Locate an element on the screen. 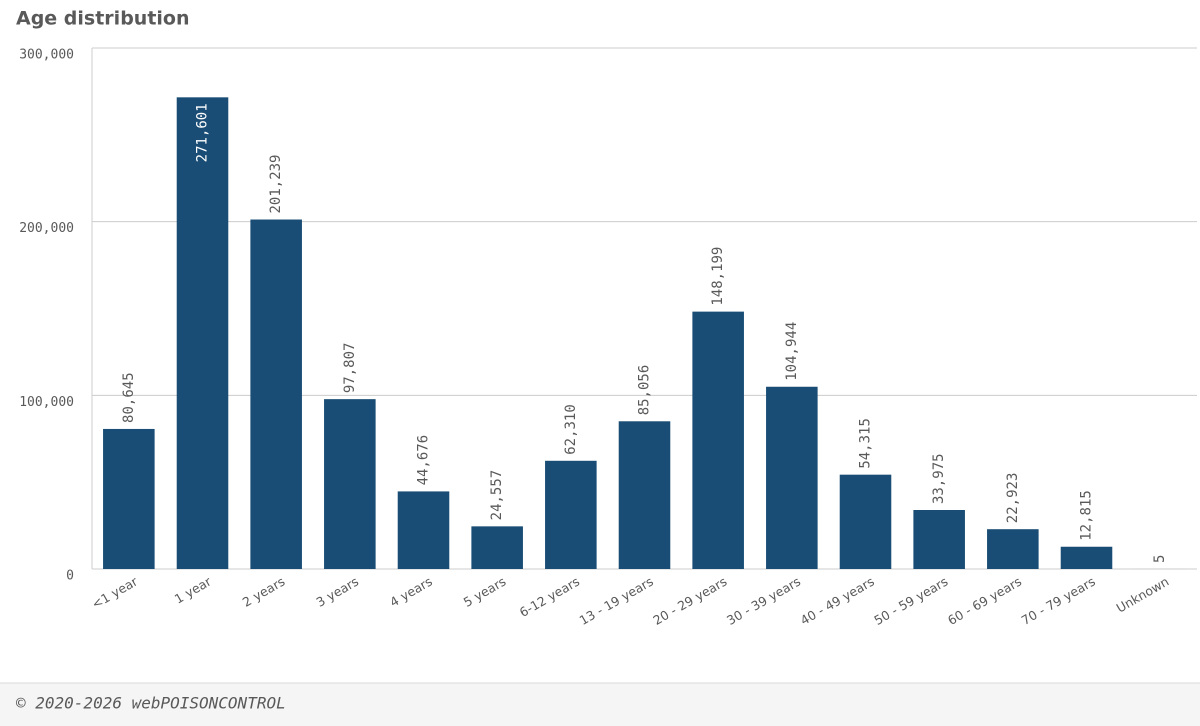 The width and height of the screenshot is (1200, 726). x-tick-label: 20 - 29 years is located at coordinates (689, 601).